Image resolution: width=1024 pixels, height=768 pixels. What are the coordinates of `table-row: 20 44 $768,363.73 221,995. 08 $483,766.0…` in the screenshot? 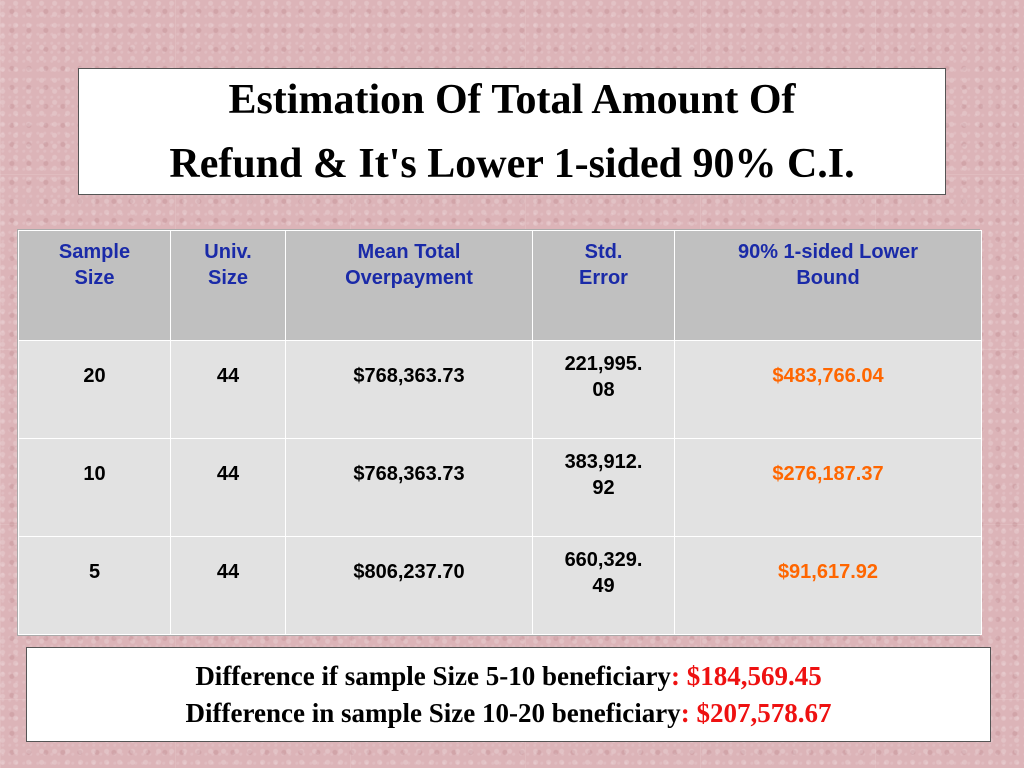 It's located at (500, 389).